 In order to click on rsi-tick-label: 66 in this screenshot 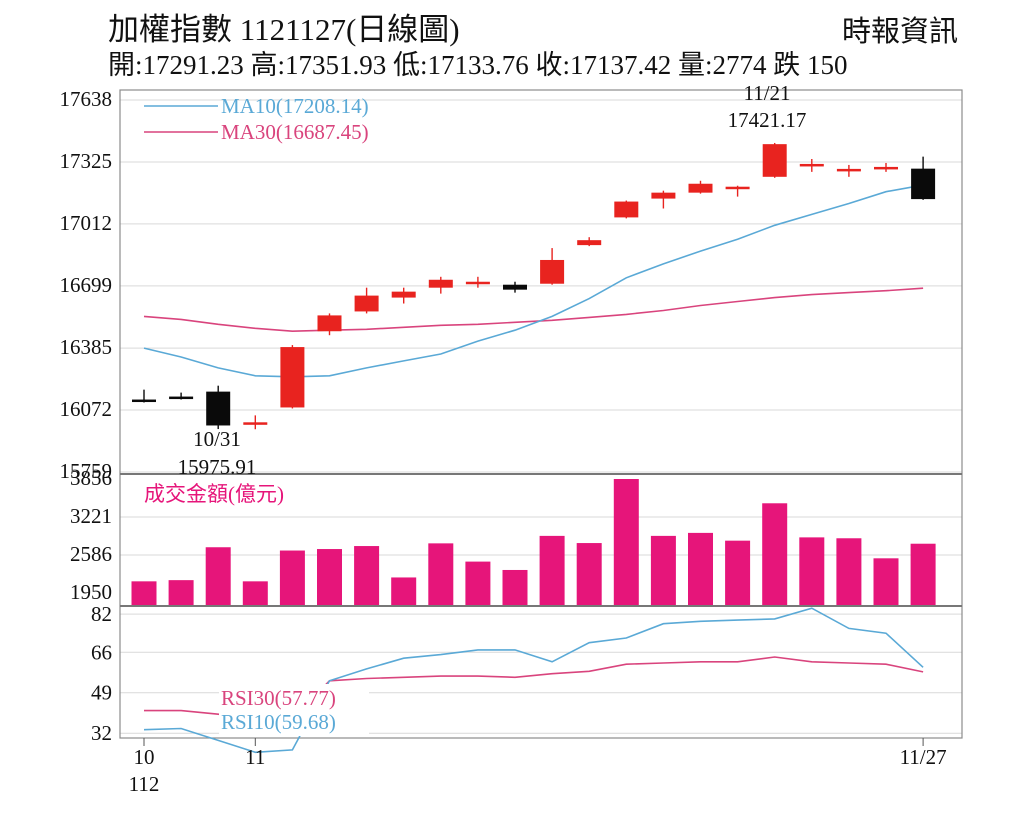, I will do `click(101, 652)`.